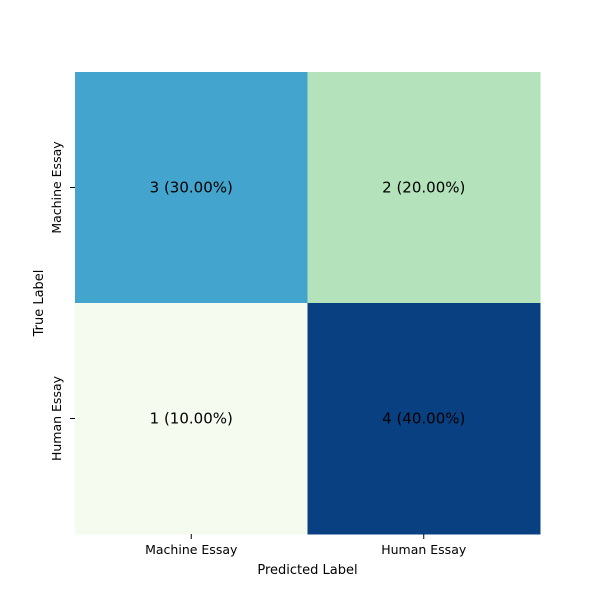 This screenshot has height=604, width=600. What do you see at coordinates (62, 301) in the screenshot?
I see `y-axis: Machine Essay Human Essay` at bounding box center [62, 301].